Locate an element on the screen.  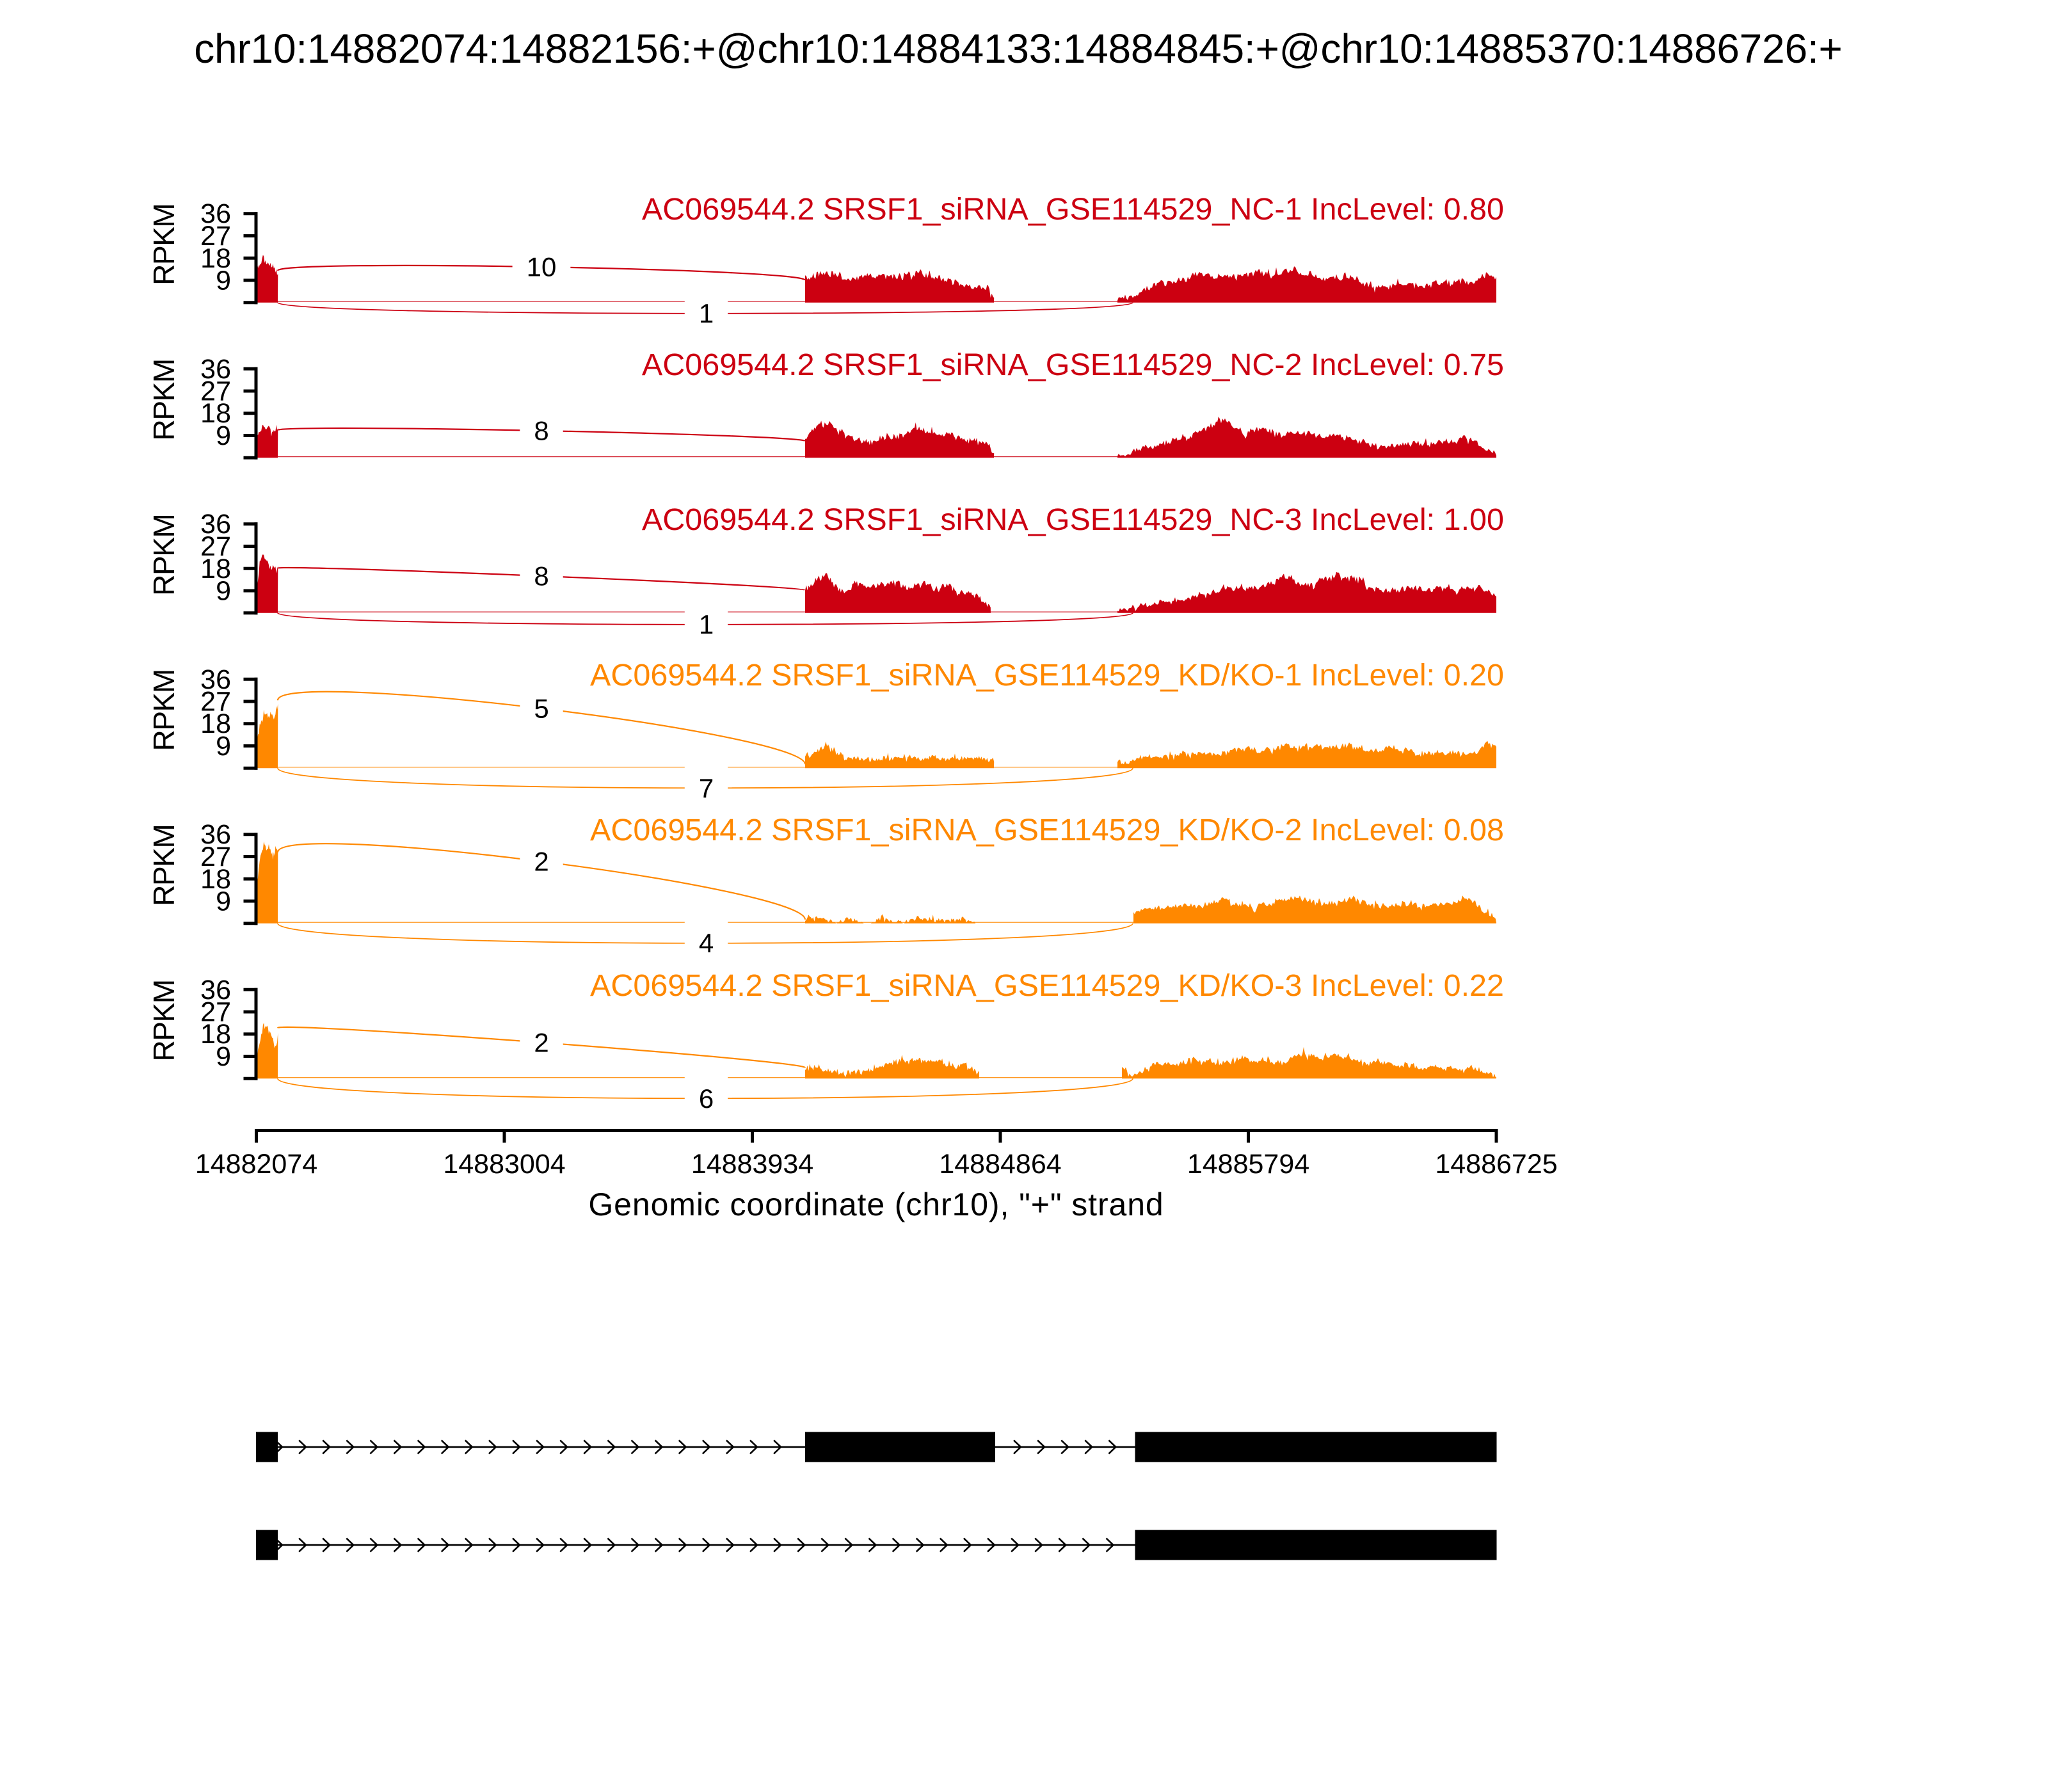
svg-text: 14882074 is located at coordinates (256, 1164).